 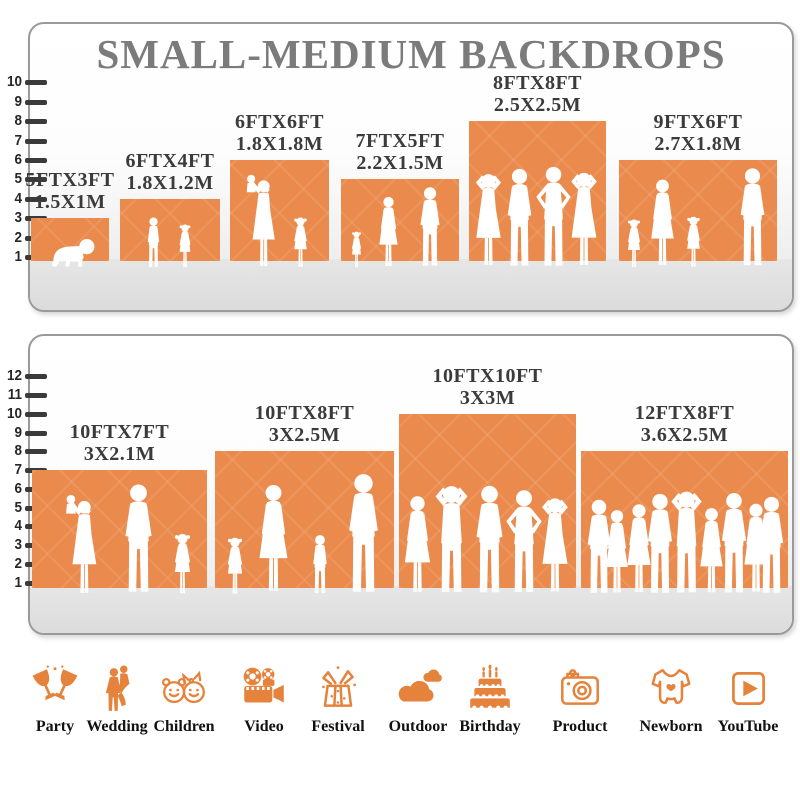 I want to click on category-label: YouTube, so click(x=748, y=726).